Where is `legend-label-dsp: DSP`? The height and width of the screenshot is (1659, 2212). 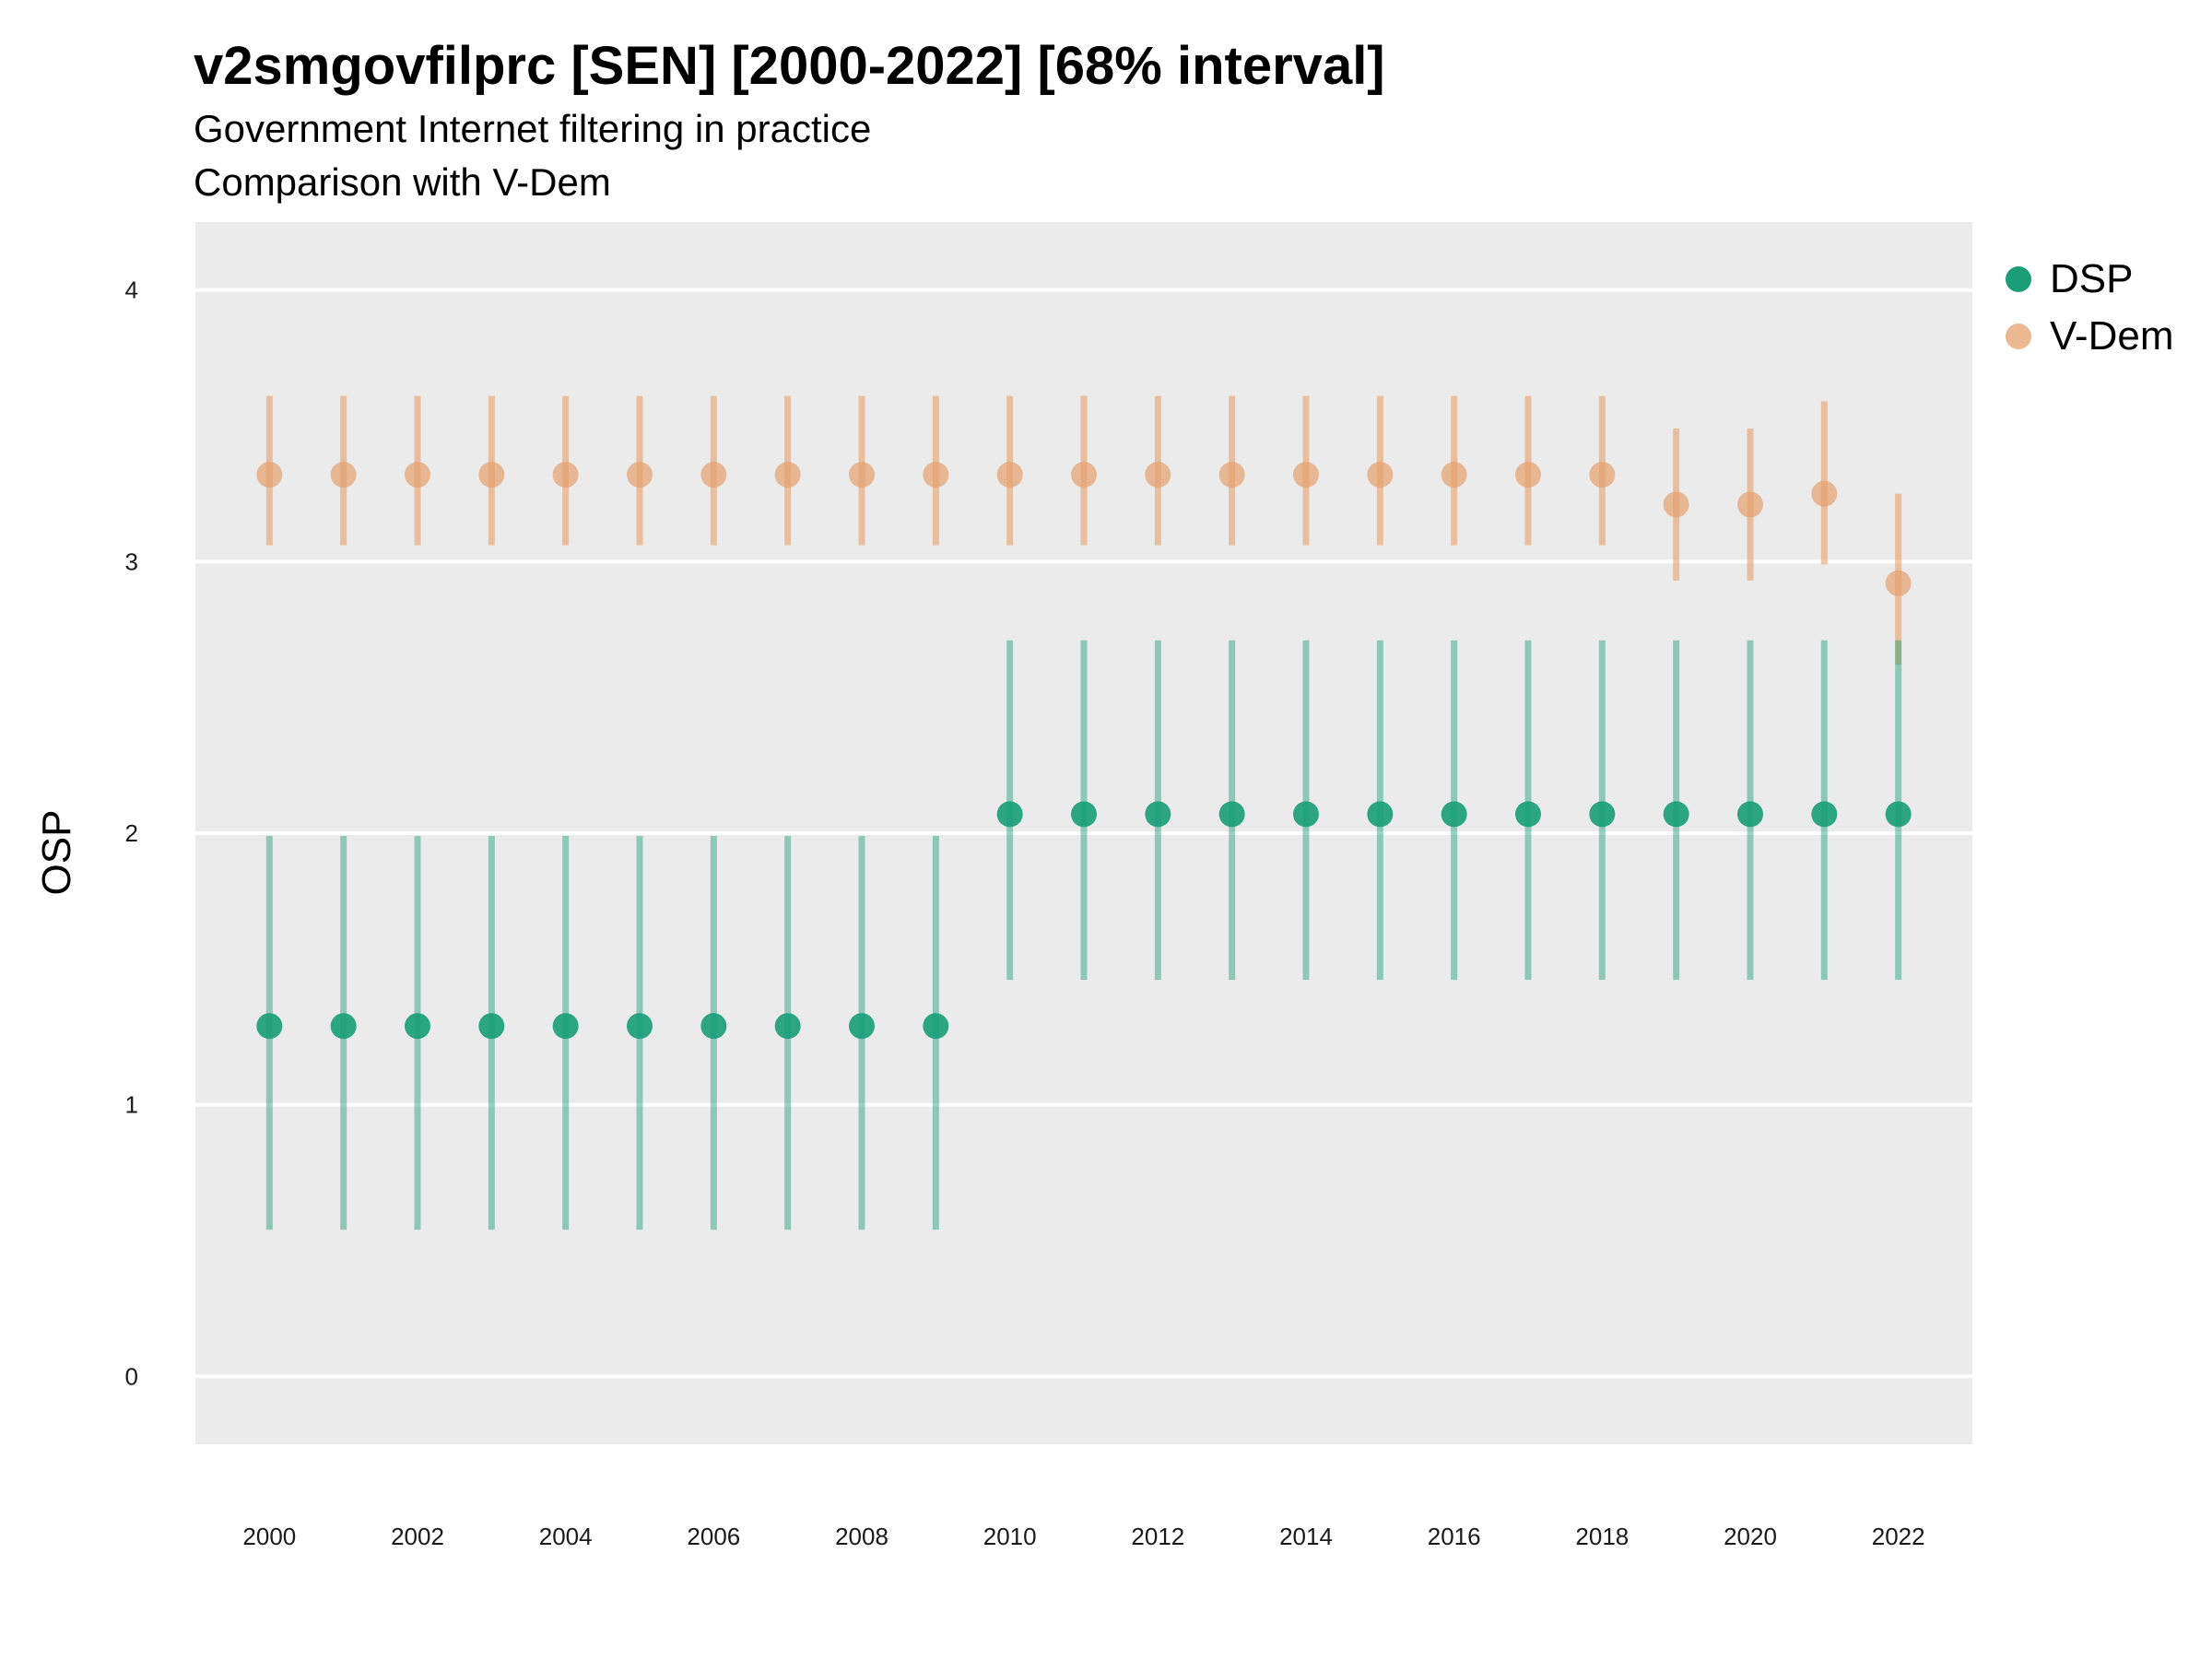
legend-label-dsp: DSP is located at coordinates (2092, 278).